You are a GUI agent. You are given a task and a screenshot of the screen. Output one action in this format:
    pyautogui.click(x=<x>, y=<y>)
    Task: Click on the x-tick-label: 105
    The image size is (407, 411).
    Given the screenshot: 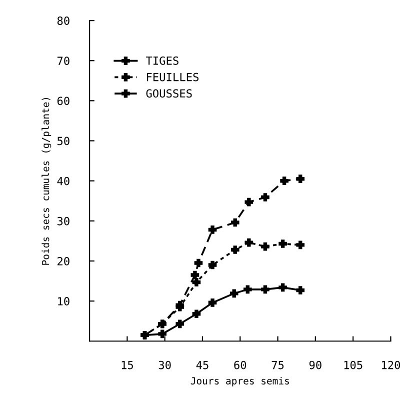 What is the action you would take?
    pyautogui.click(x=353, y=365)
    